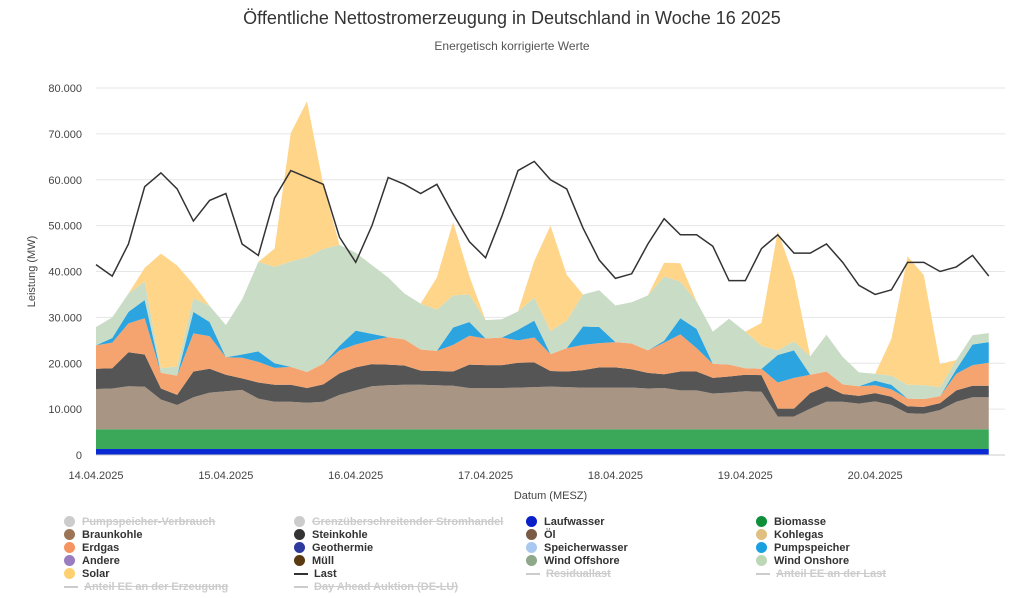  Describe the element at coordinates (408, 521) in the screenshot. I see `legend-label: Grenzüberschreitender Stromhandel` at that location.